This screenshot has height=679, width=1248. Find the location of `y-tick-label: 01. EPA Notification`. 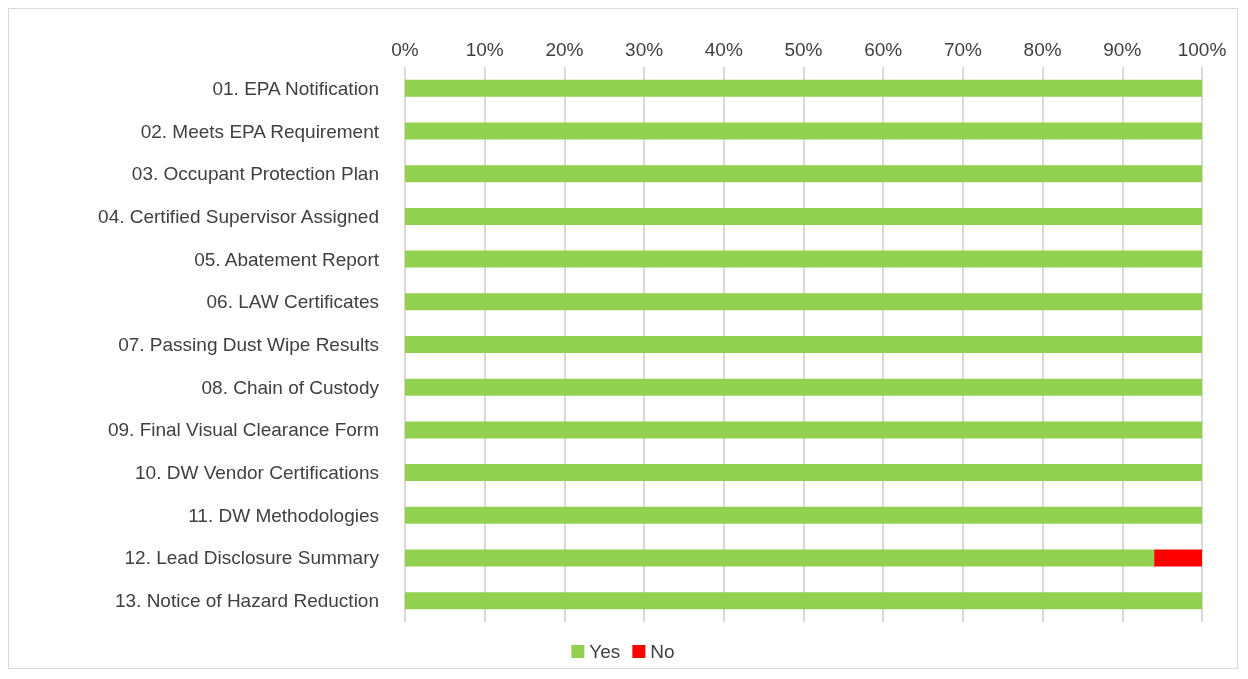

y-tick-label: 01. EPA Notification is located at coordinates (295, 88).